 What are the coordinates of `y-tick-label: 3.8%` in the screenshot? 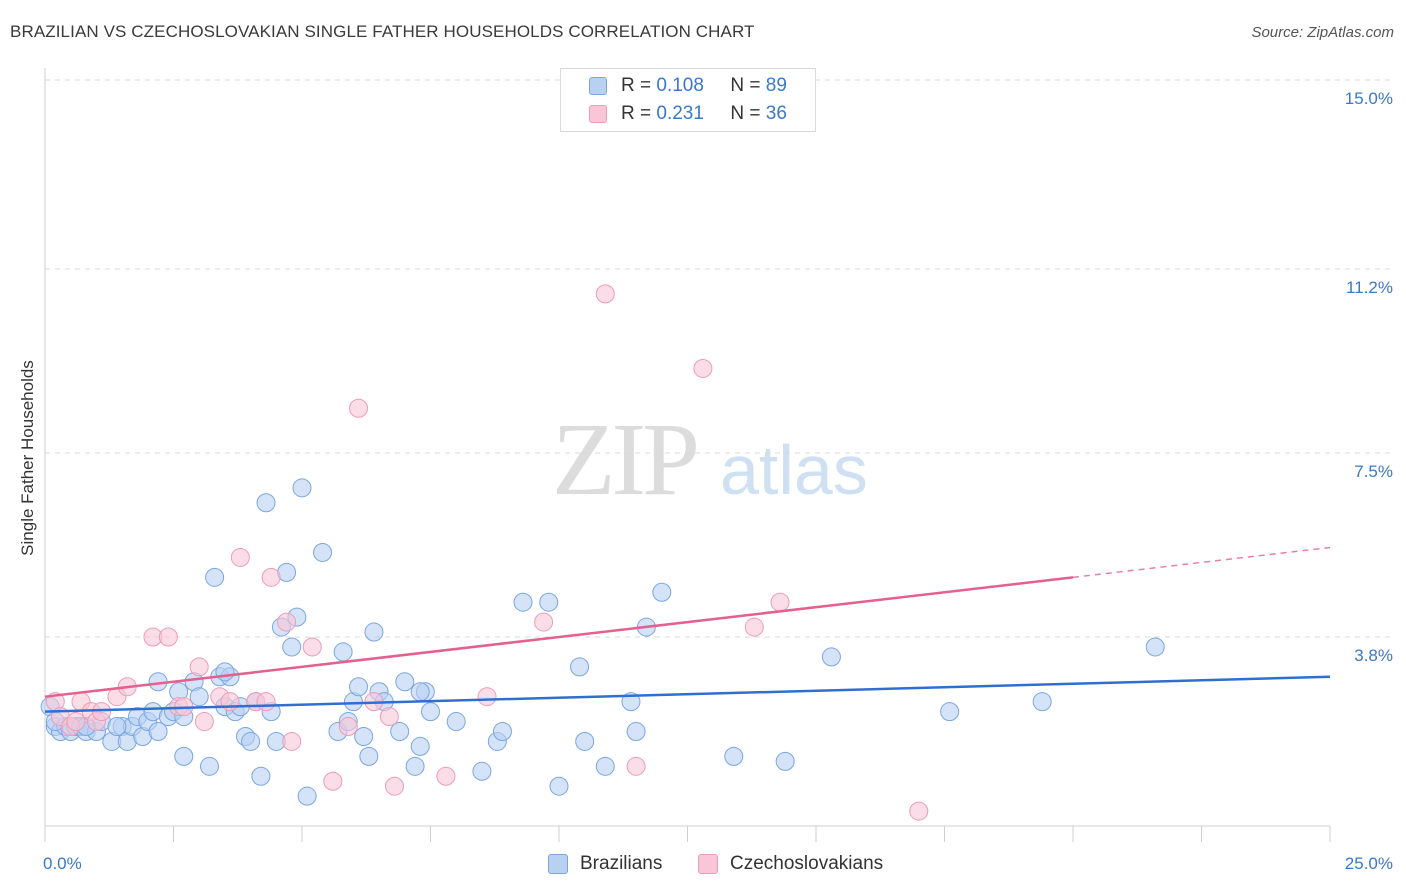 It's located at (1373, 655).